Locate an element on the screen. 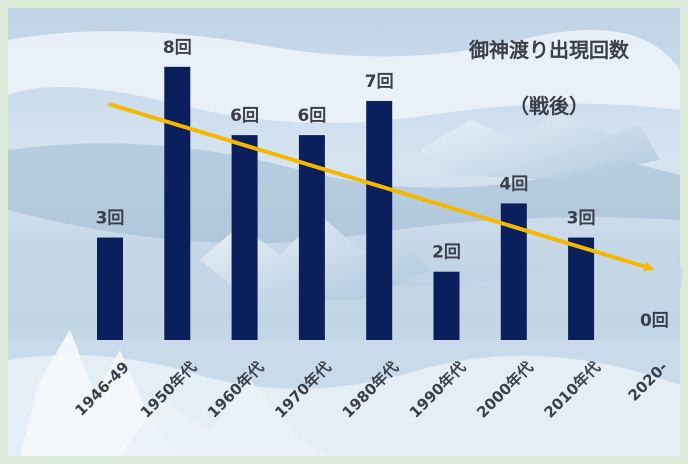 This screenshot has height=464, width=688. value-label-0: 3回 is located at coordinates (110, 219).